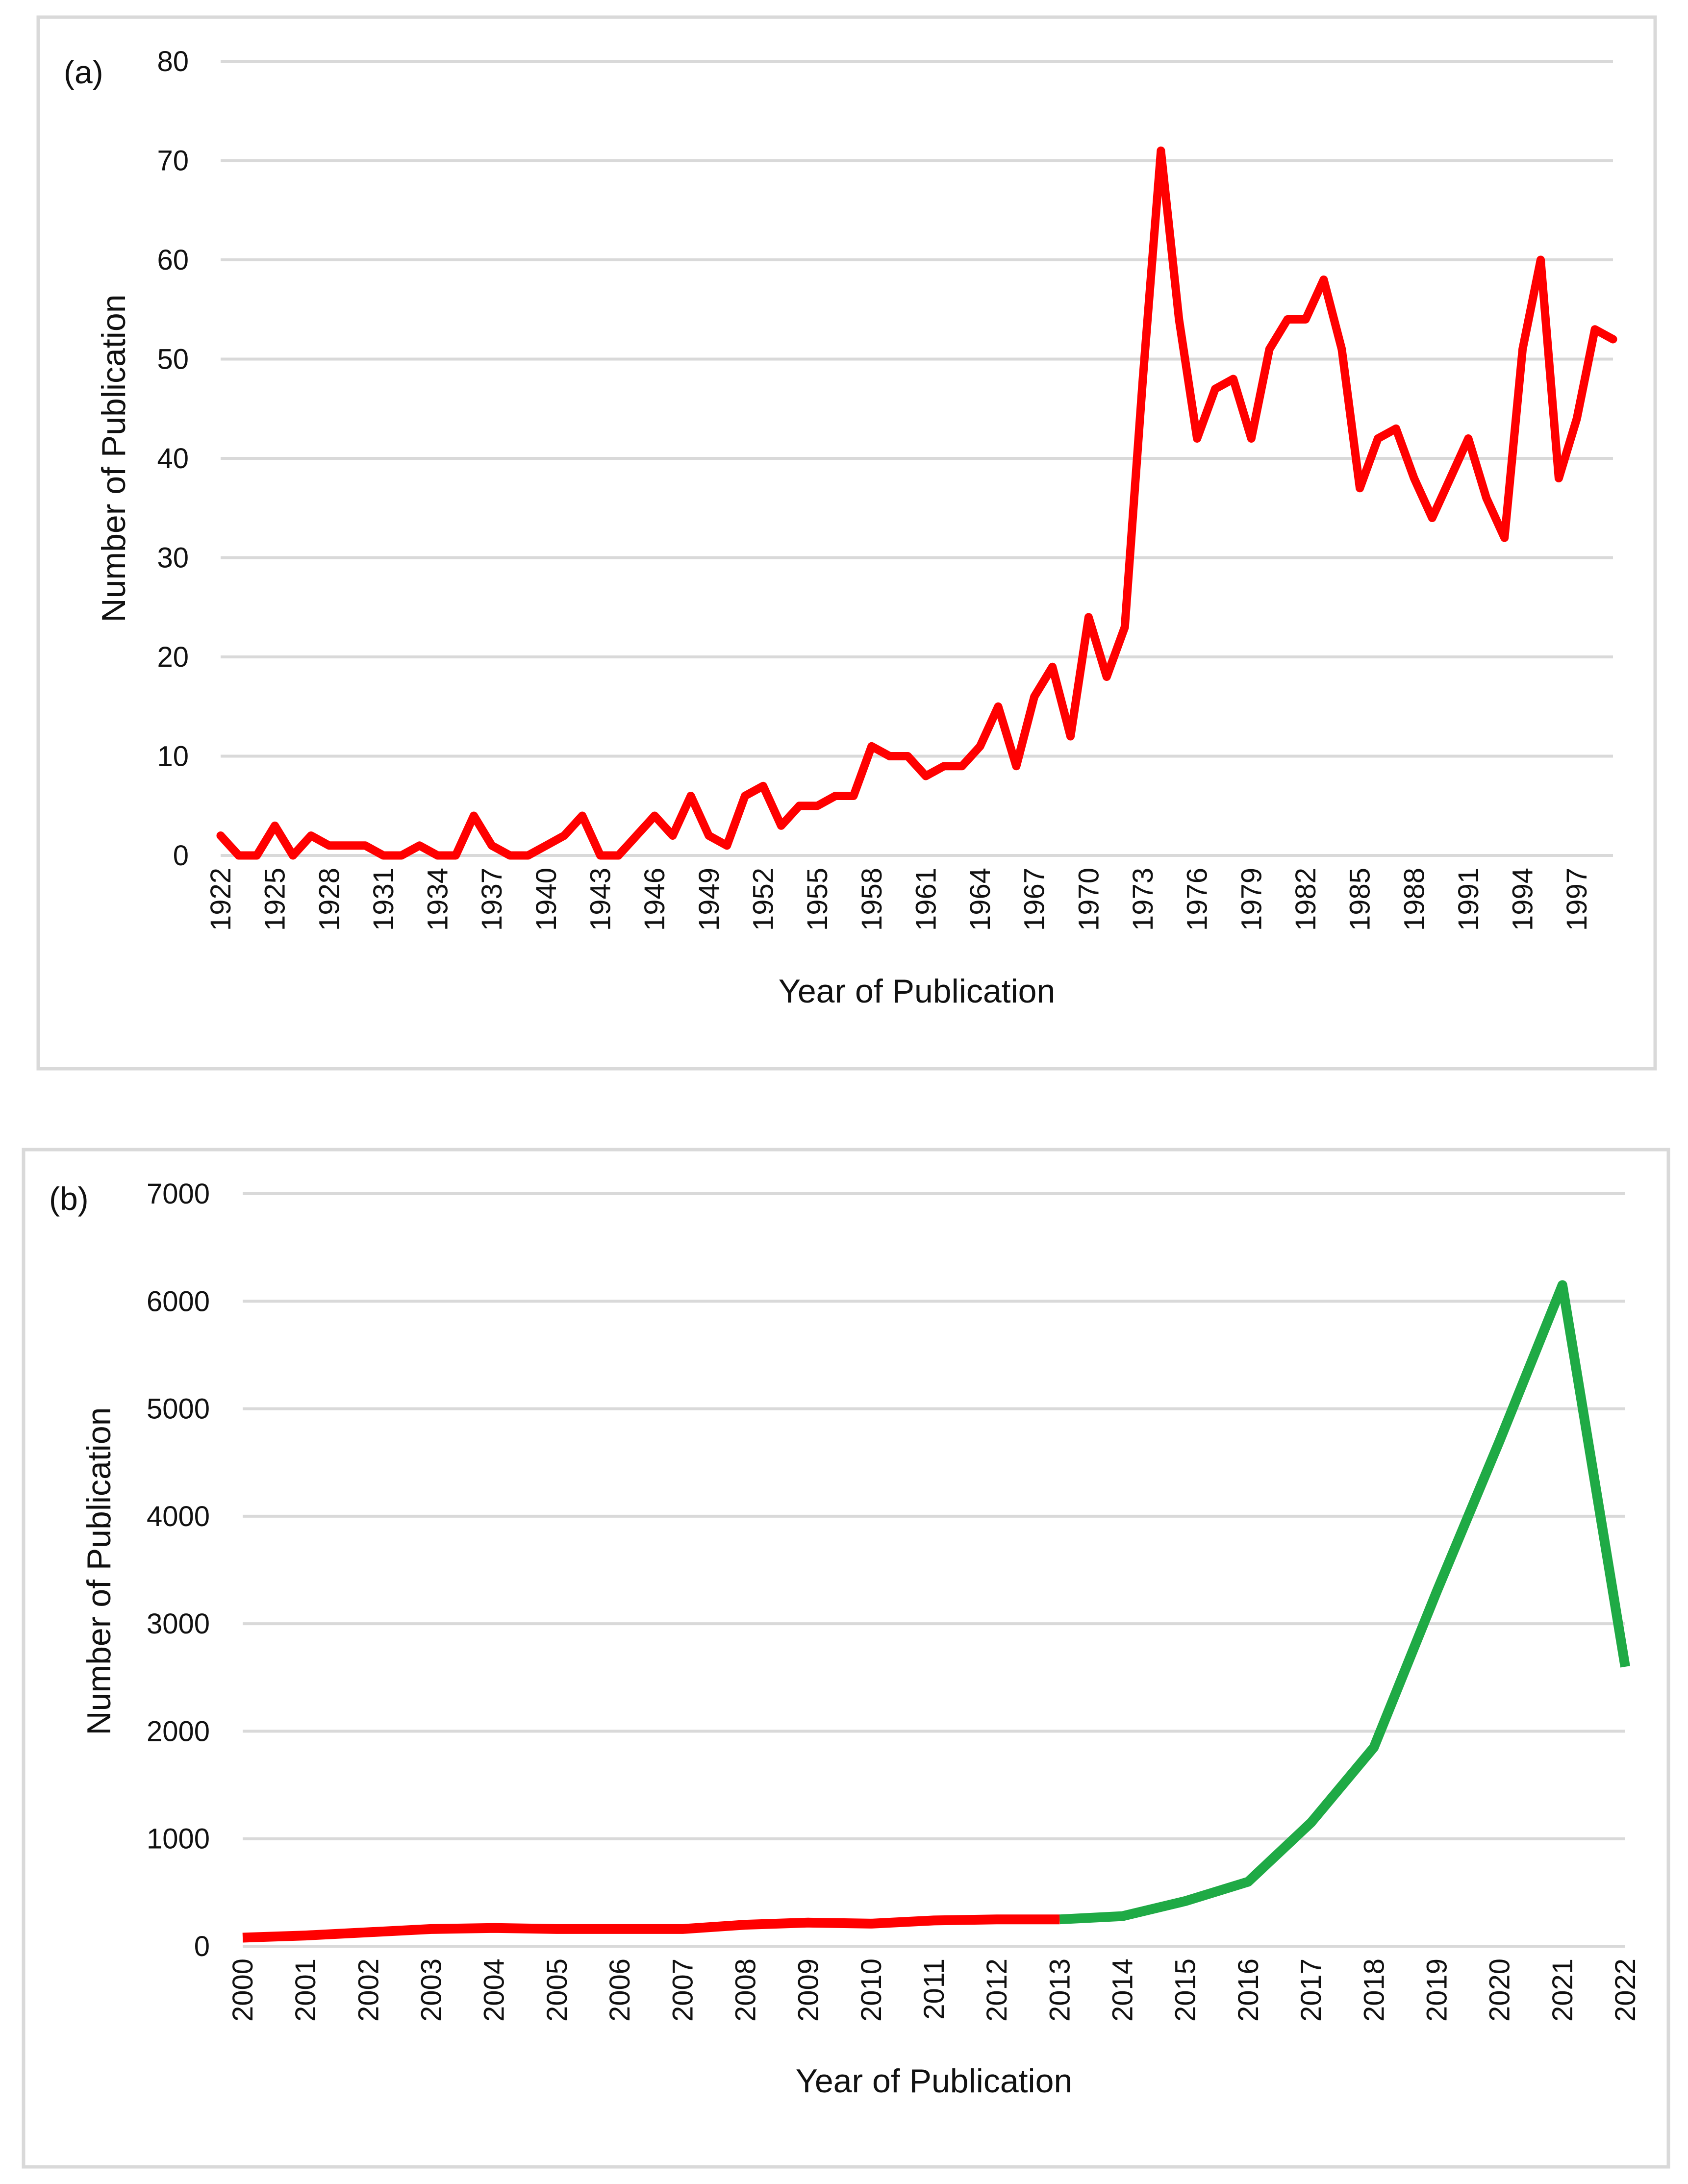  What do you see at coordinates (809, 1990) in the screenshot?
I see `x-tick-label: 2009` at bounding box center [809, 1990].